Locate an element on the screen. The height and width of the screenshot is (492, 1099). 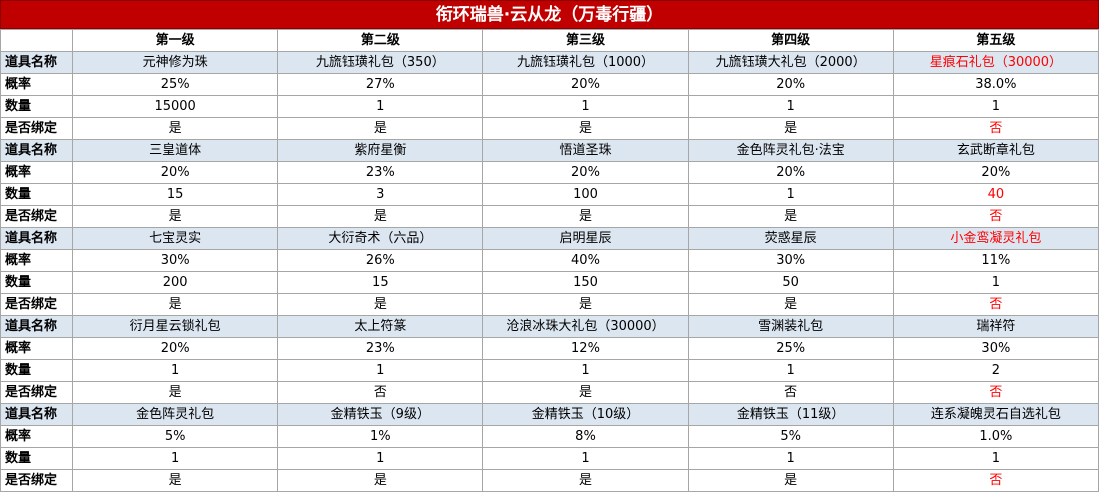
cell-qty-level-4: 50 is located at coordinates (790, 282).